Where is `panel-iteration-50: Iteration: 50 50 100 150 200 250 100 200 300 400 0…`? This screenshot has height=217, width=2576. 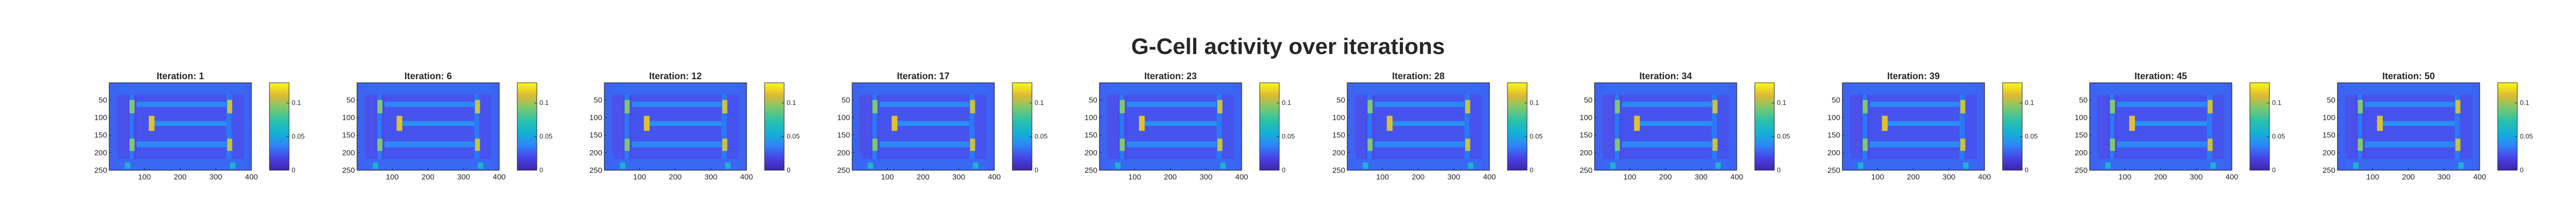
panel-iteration-50: Iteration: 50 50 100 150 200 250 100 200 300 400 0… is located at coordinates (2428, 127).